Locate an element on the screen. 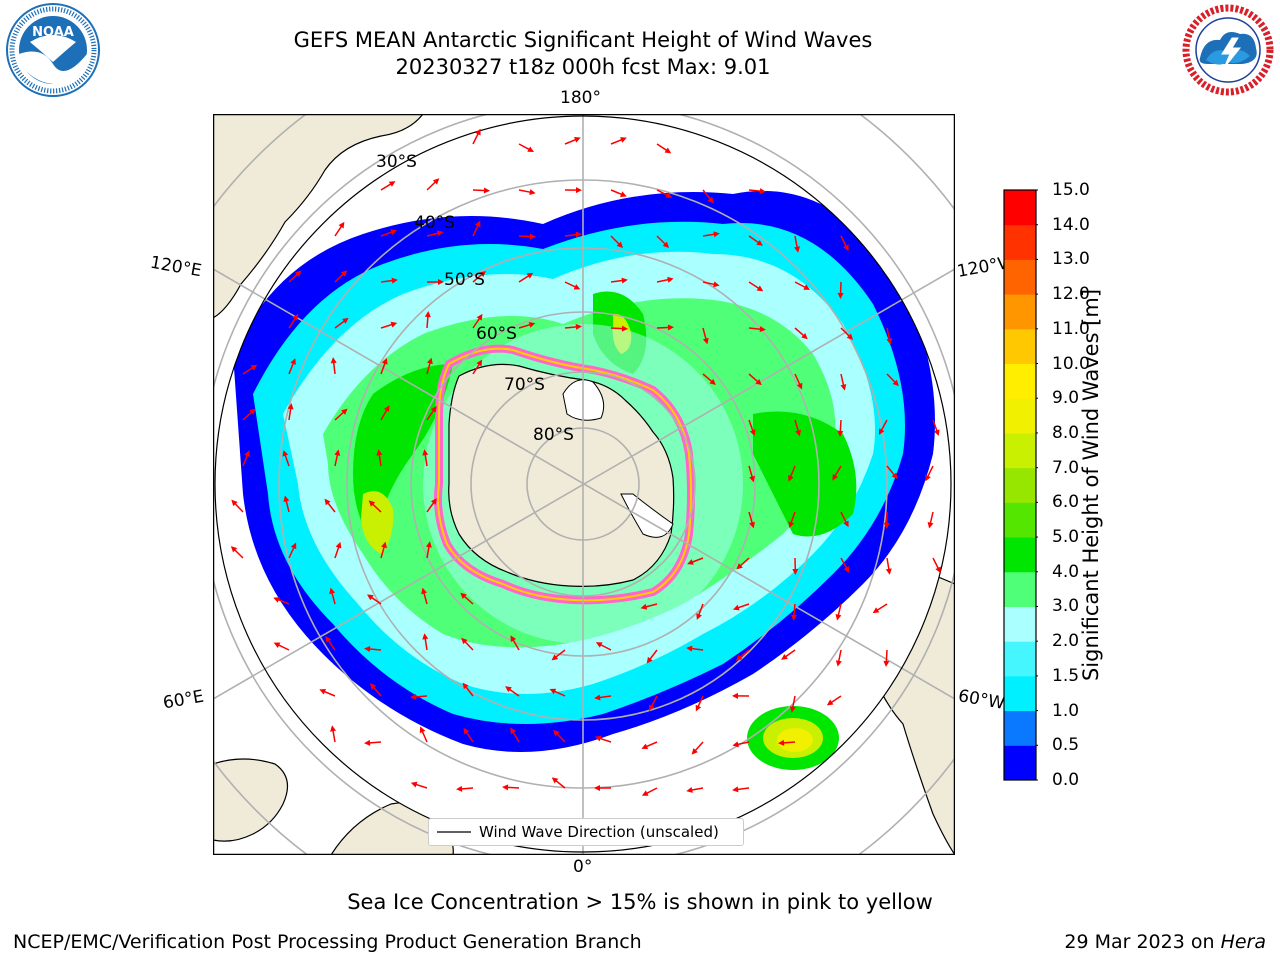 Image resolution: width=1280 pixels, height=960 pixels. colorbar-tick-label: 1.5 is located at coordinates (1066, 675).